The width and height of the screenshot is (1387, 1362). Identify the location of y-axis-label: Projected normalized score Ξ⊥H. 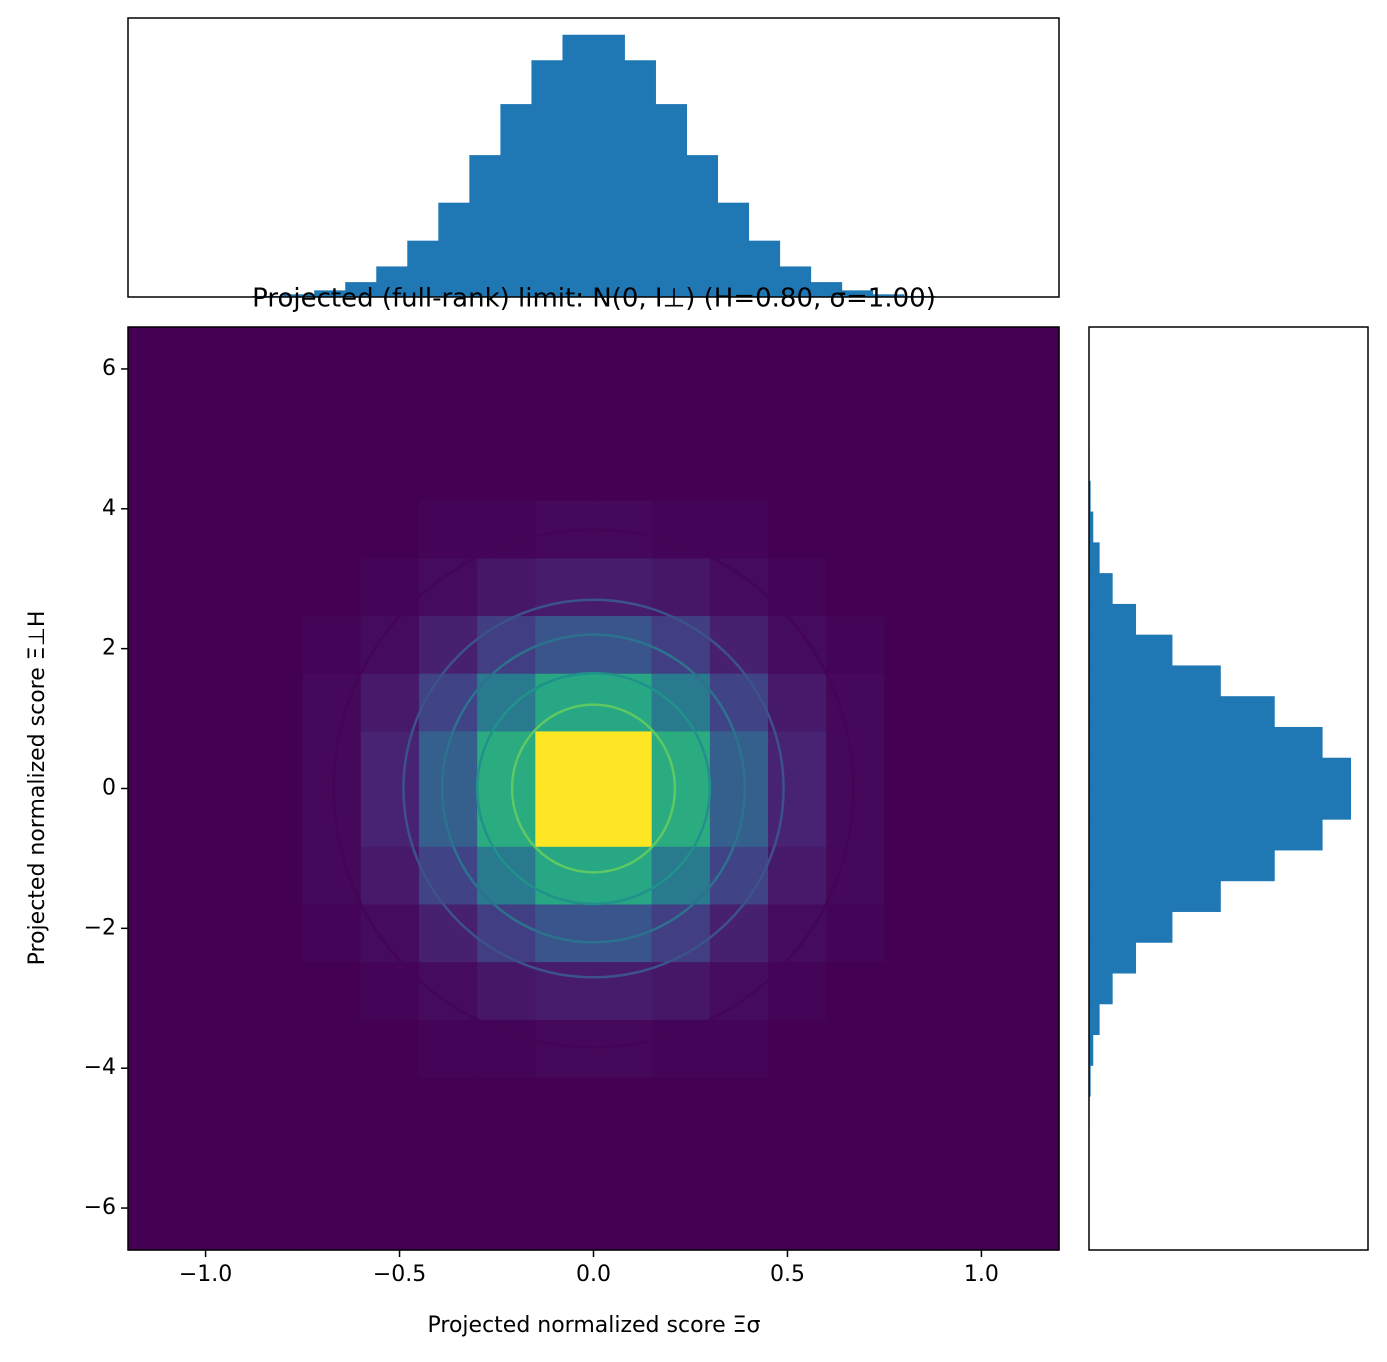
(37, 788).